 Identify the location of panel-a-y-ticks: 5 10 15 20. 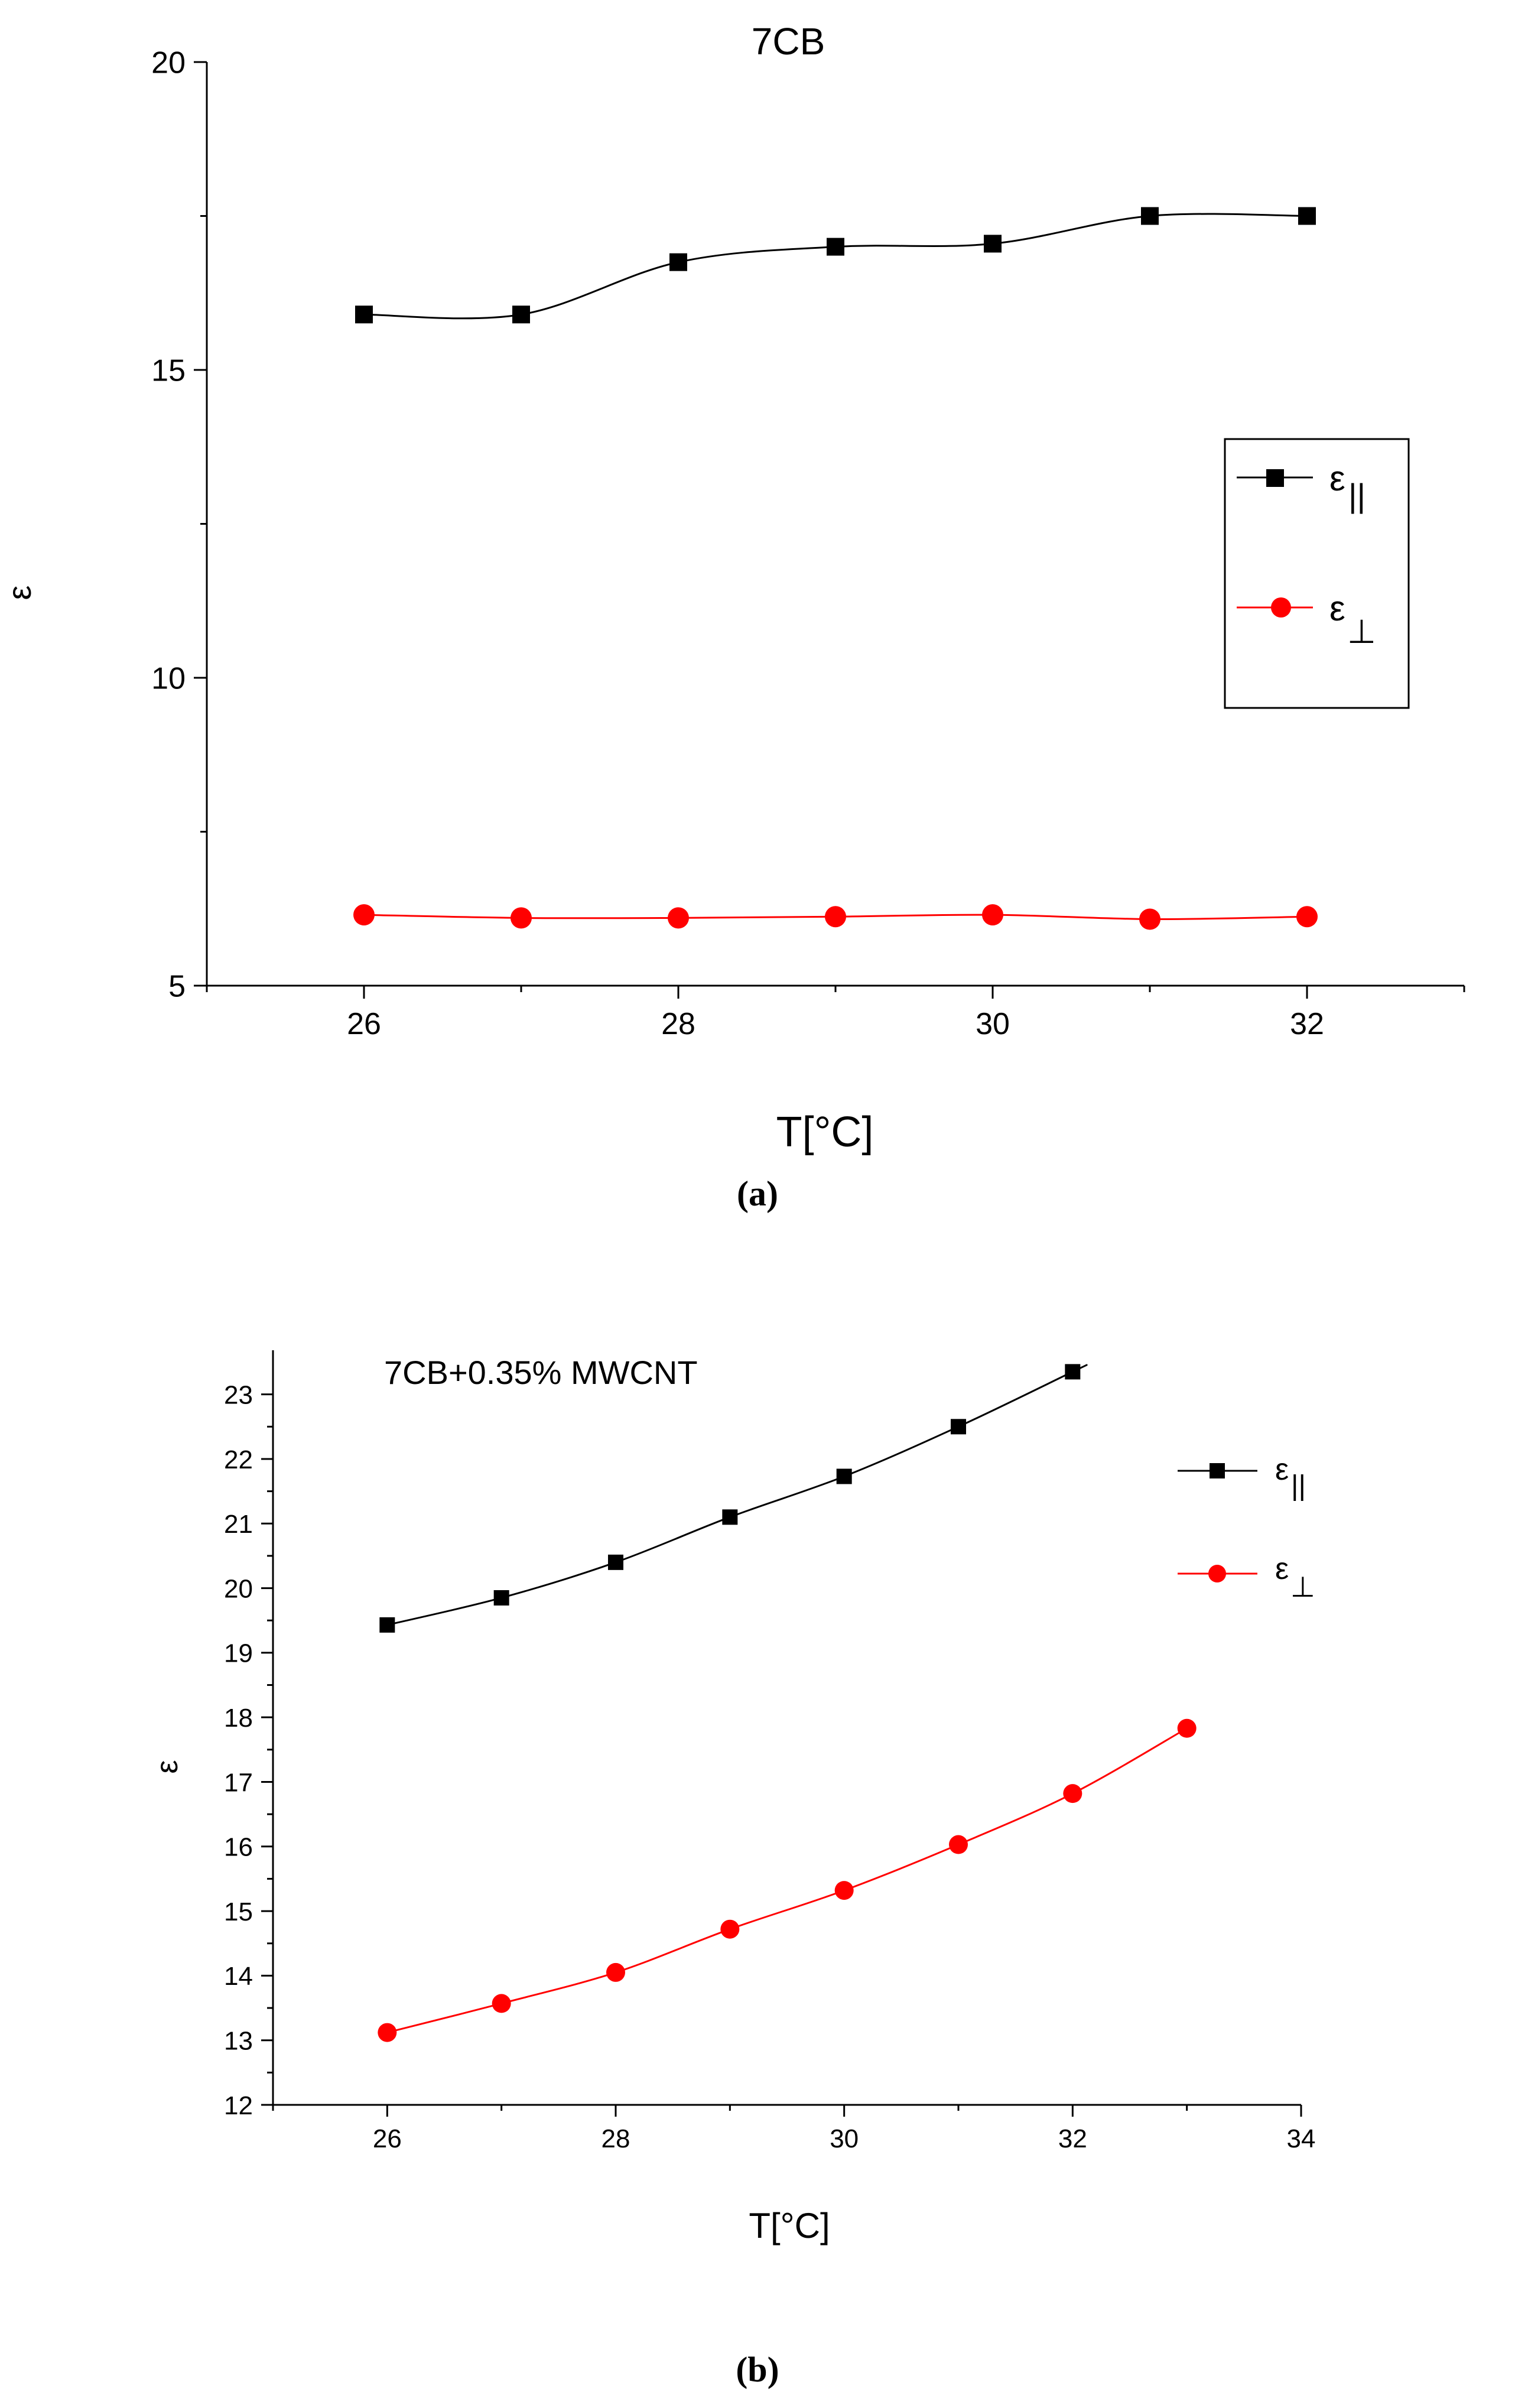
(179, 525).